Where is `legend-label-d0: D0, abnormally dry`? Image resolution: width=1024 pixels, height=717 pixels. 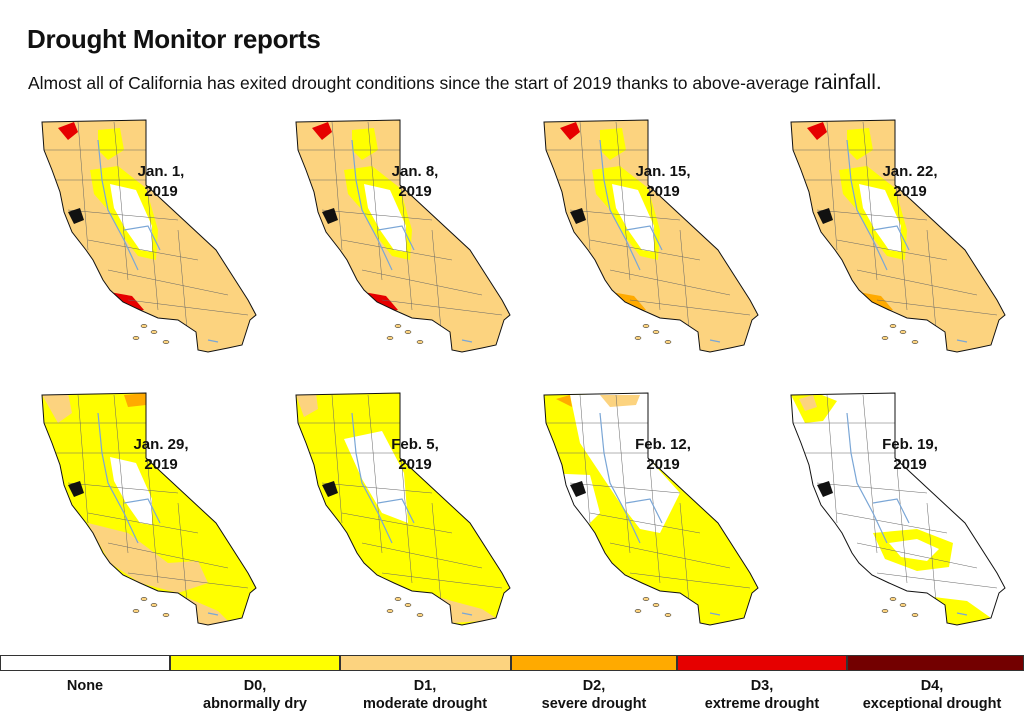
legend-label-d0: D0, abnormally dry is located at coordinates (255, 695).